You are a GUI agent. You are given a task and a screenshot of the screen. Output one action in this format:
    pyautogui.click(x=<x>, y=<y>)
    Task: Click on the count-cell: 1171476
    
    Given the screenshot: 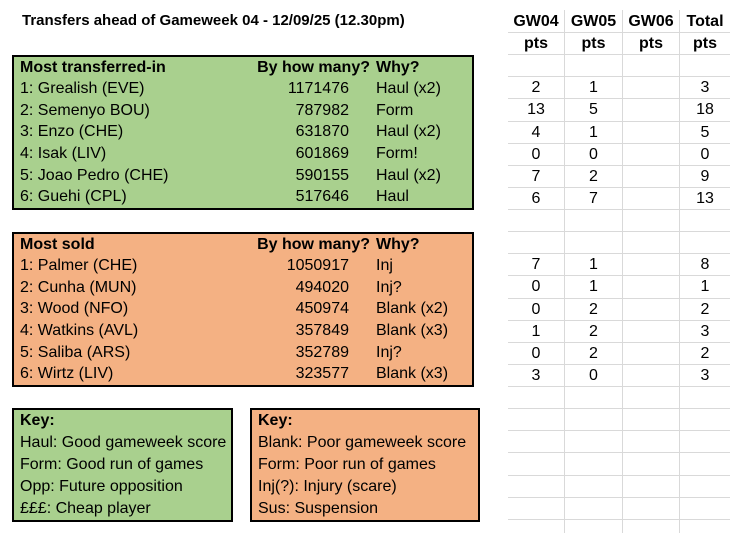 What is the action you would take?
    pyautogui.click(x=318, y=89)
    